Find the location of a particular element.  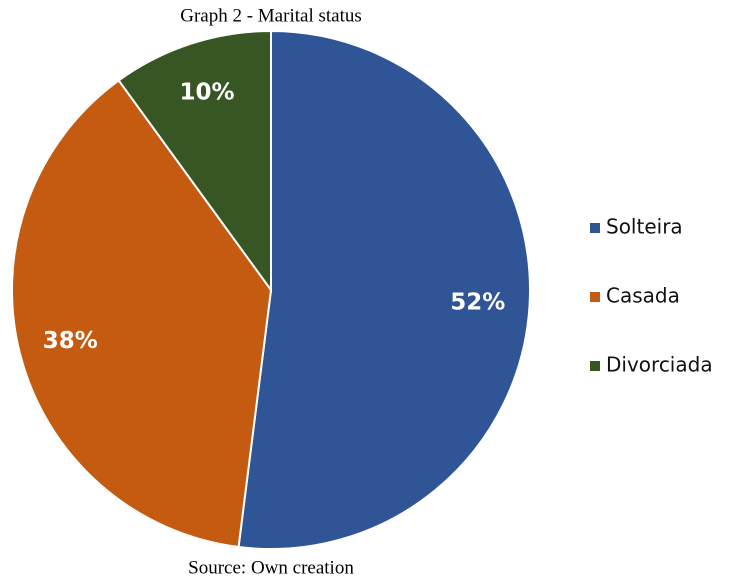

data-label: 10% is located at coordinates (206, 92).